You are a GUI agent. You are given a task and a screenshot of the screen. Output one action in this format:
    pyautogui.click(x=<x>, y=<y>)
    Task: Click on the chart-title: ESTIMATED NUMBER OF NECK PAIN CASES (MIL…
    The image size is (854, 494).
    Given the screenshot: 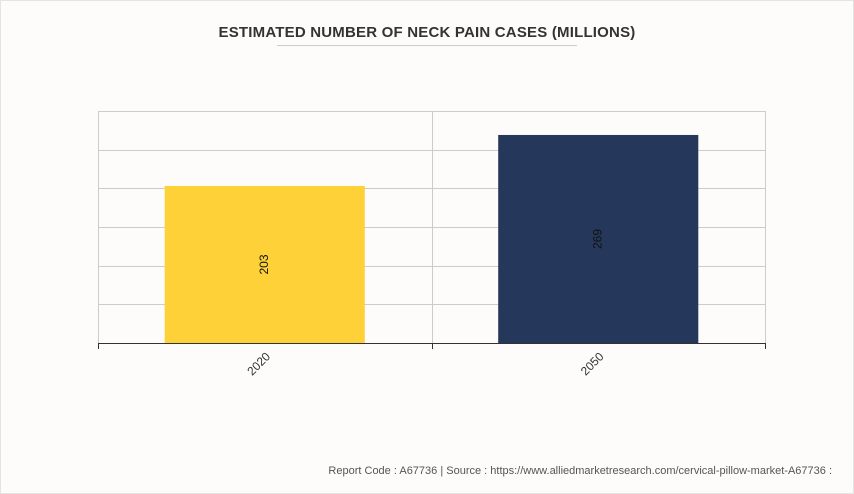 What is the action you would take?
    pyautogui.click(x=427, y=32)
    